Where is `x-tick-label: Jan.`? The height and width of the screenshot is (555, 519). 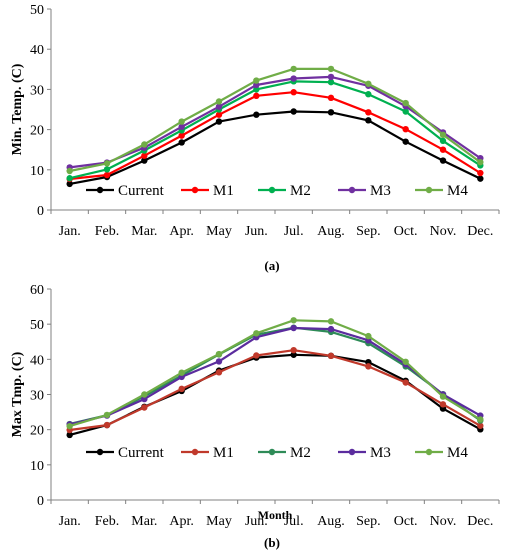
x-tick-label: Jan. is located at coordinates (70, 521).